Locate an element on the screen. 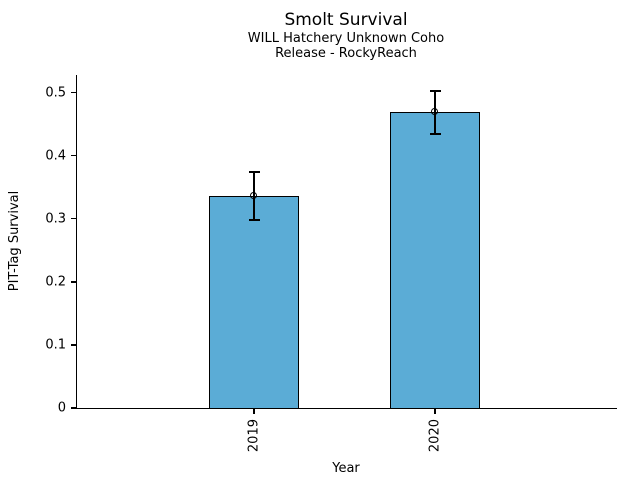 This screenshot has height=480, width=640. y-tick-label: 0.2 is located at coordinates (55, 282).